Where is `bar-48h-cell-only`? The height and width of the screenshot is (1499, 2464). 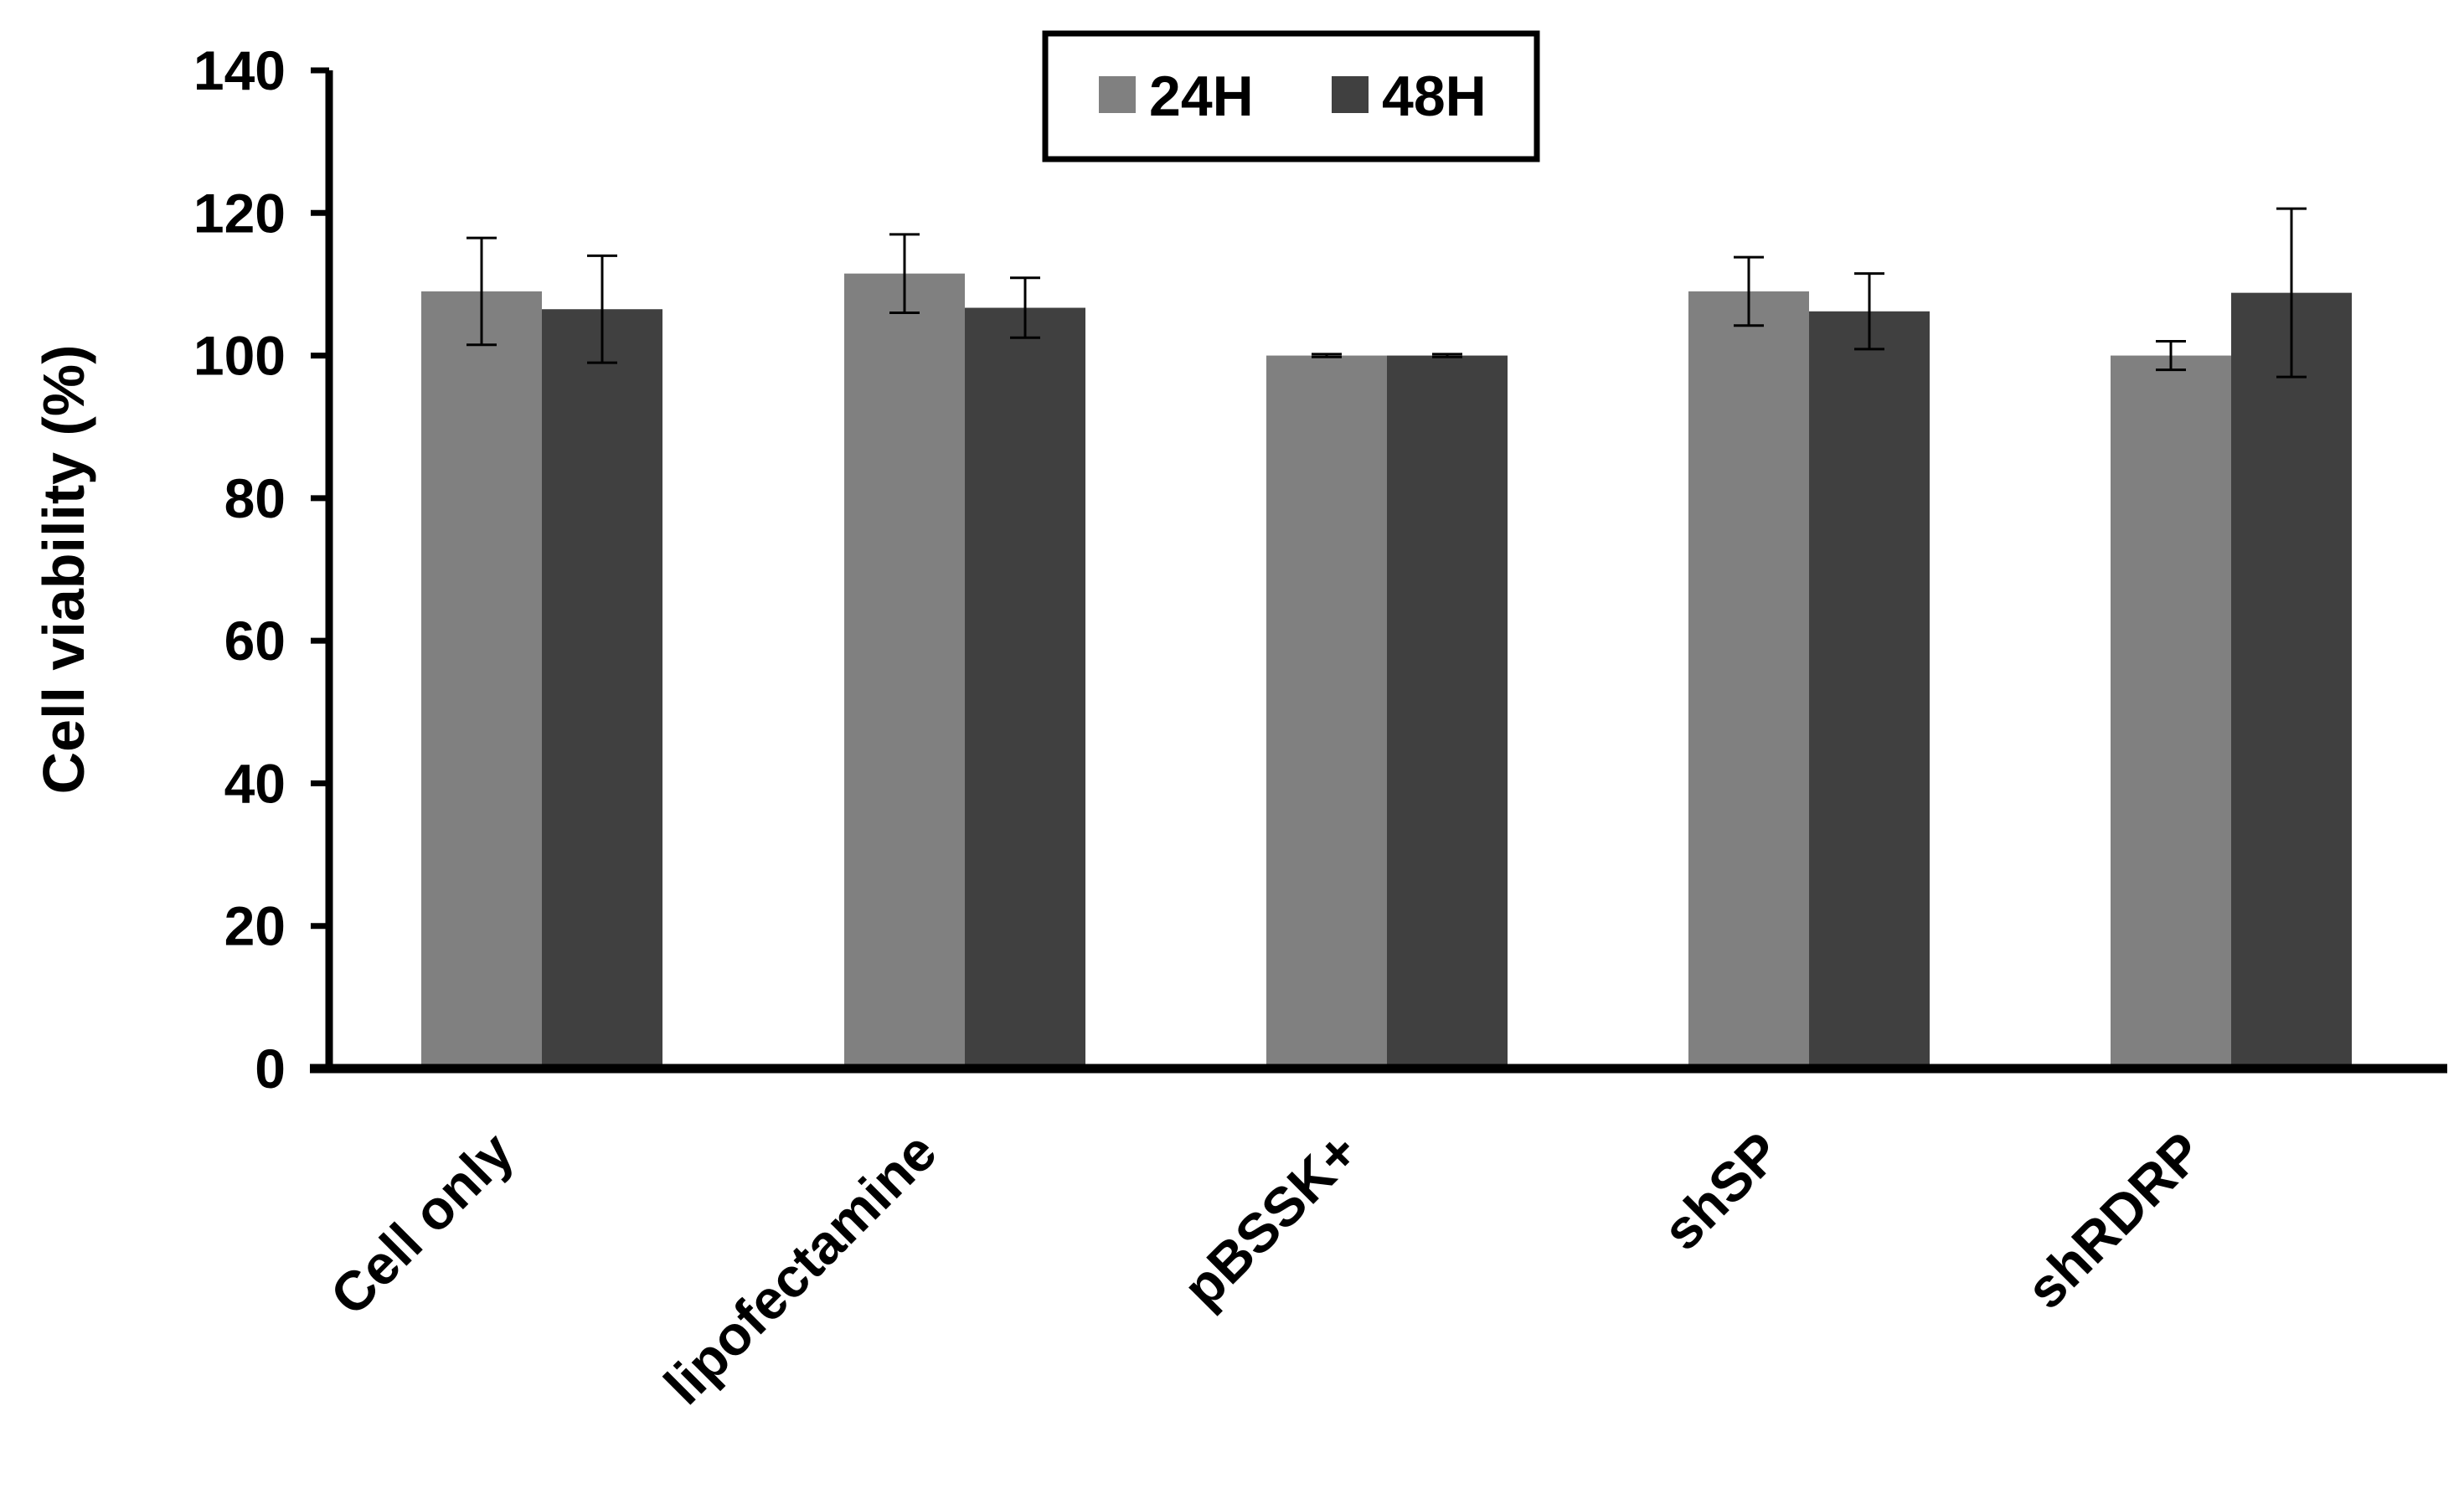
bar-48h-cell-only is located at coordinates (602, 689).